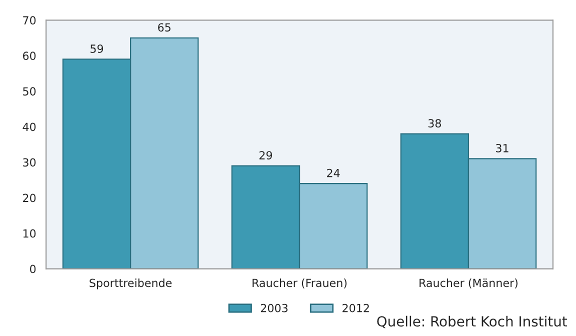 The height and width of the screenshot is (336, 576). What do you see at coordinates (469, 283) in the screenshot?
I see `x-tick-label: Raucher (Männer)` at bounding box center [469, 283].